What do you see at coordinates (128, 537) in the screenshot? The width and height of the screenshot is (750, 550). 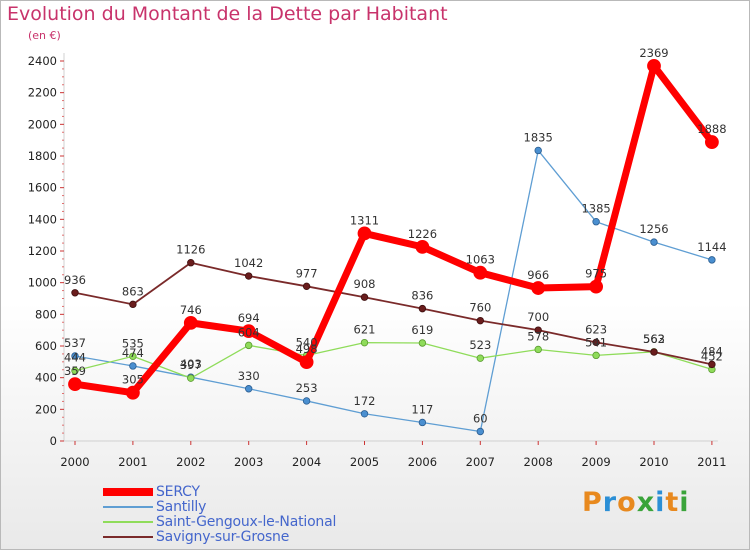 I see `legend-swatch-savigny` at bounding box center [128, 537].